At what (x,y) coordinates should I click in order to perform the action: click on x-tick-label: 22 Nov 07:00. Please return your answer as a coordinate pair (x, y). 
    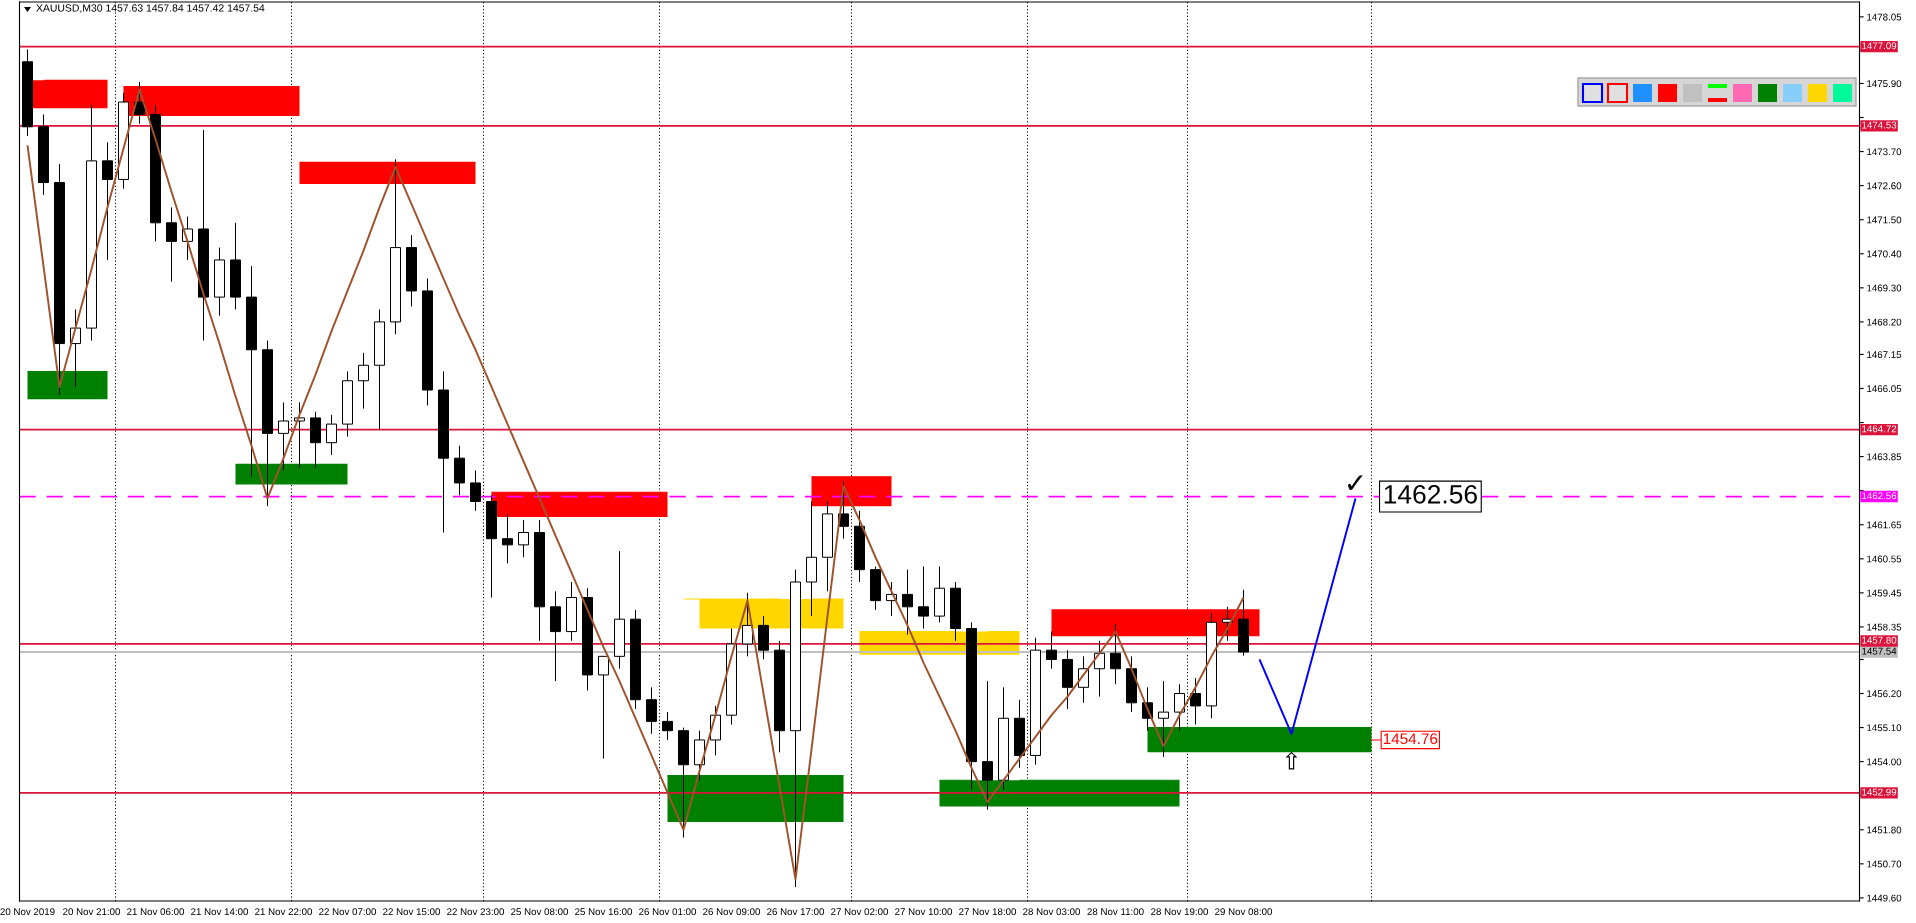
    Looking at the image, I should click on (348, 912).